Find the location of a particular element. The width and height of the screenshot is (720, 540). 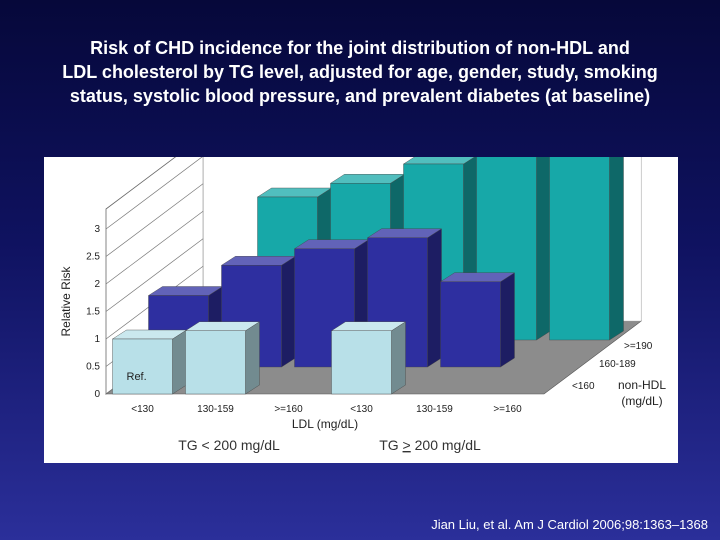

depth-label-2: >=190 is located at coordinates (638, 346).